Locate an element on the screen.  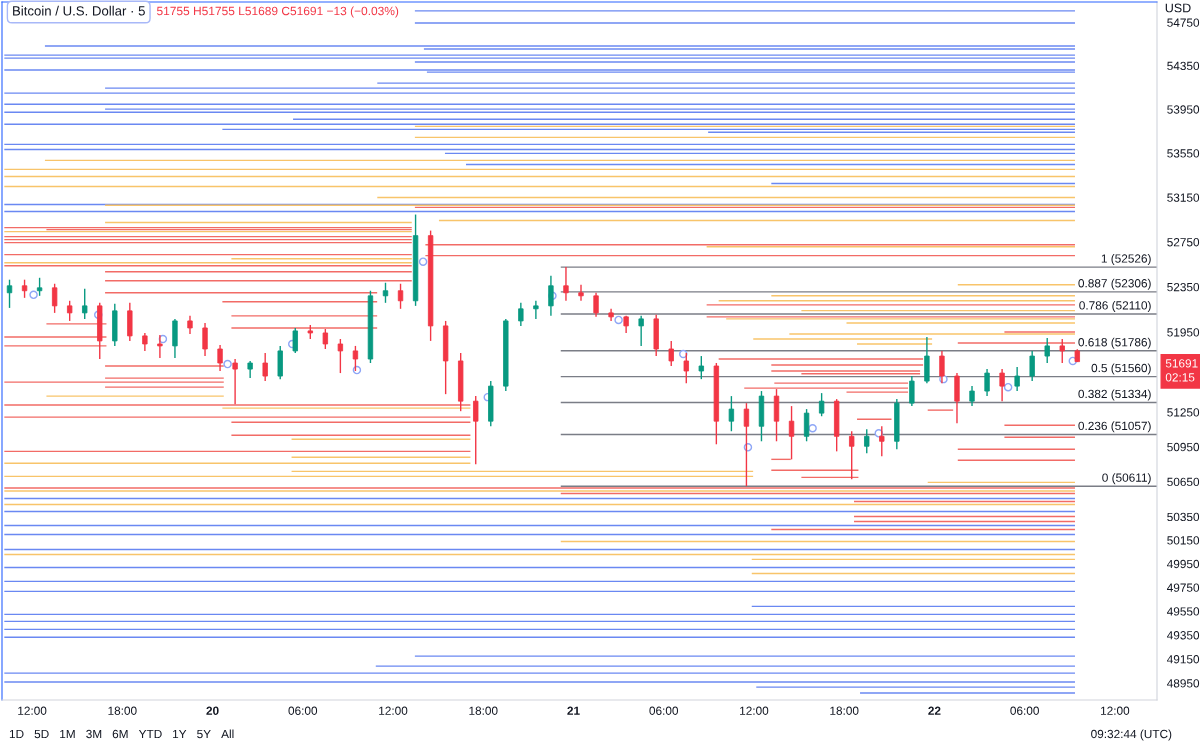
series-label: 0.382 (51334) is located at coordinates (1114, 395).